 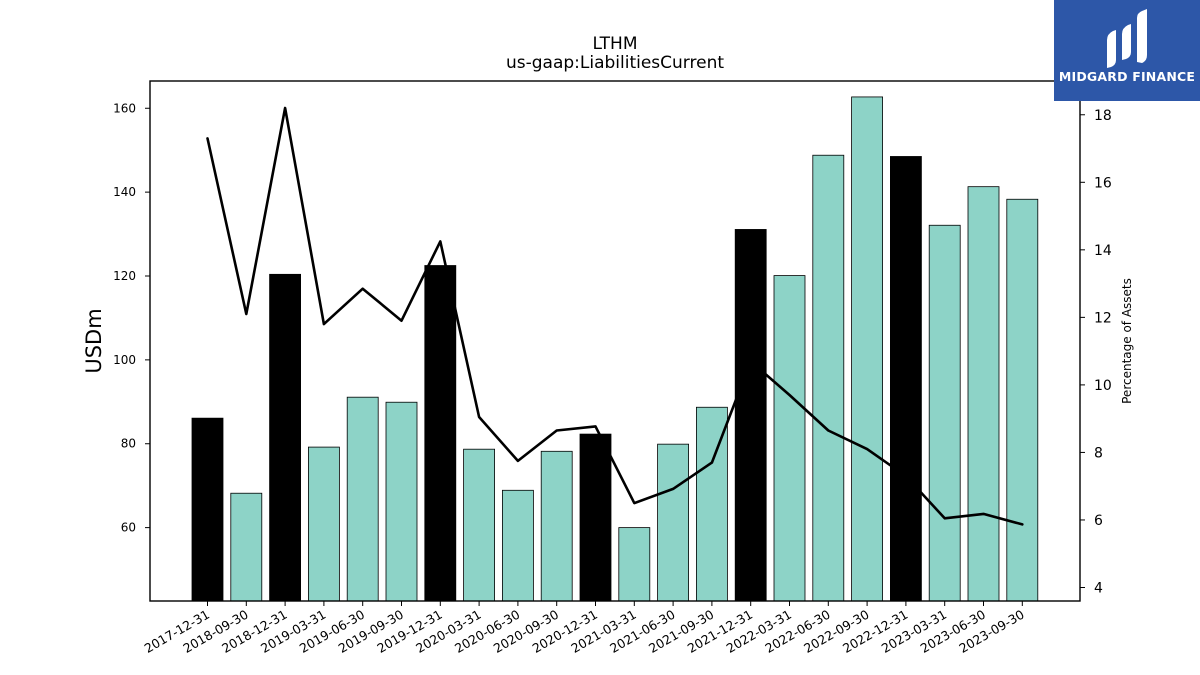 I want to click on y2-tick-label: 10, so click(x=1103, y=386).